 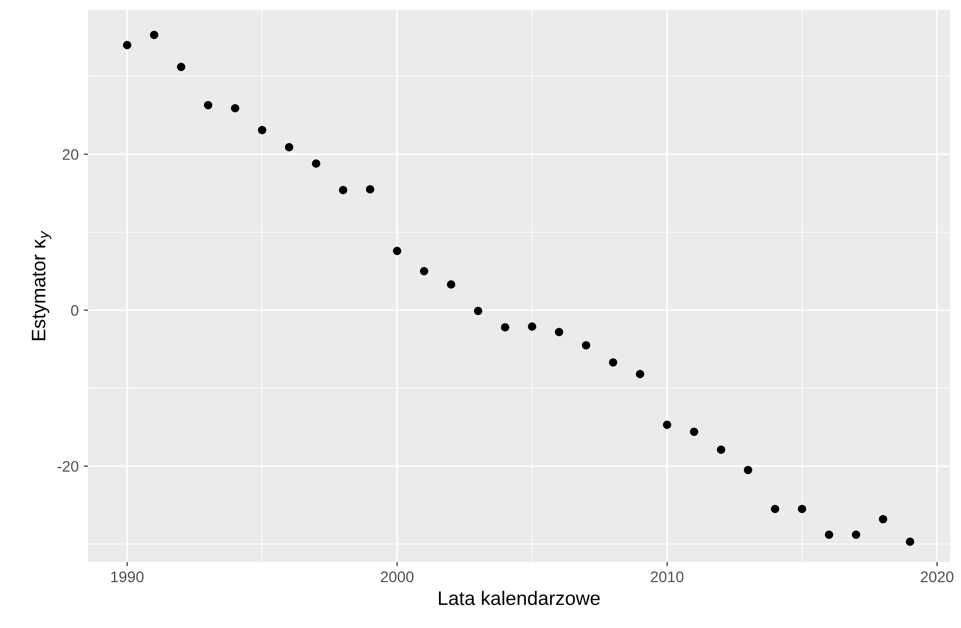 What do you see at coordinates (397, 576) in the screenshot?
I see `x-tick-label: 2000` at bounding box center [397, 576].